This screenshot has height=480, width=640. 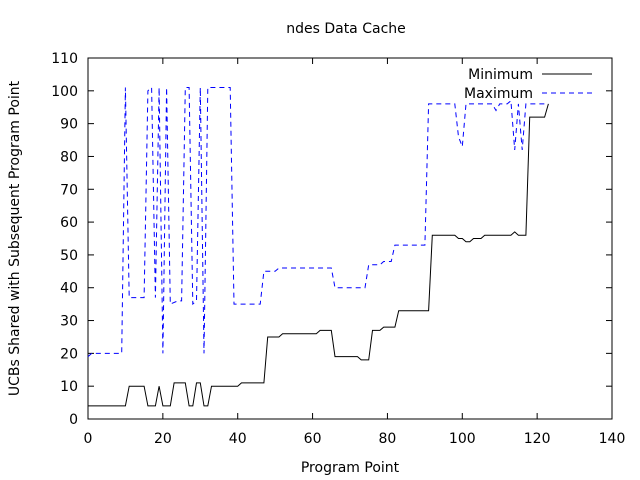 I want to click on legend-label: Maximum, so click(x=498, y=94).